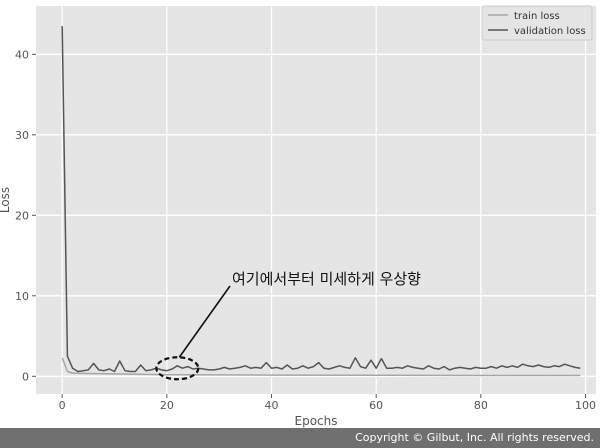 This screenshot has height=448, width=600. What do you see at coordinates (321, 367) in the screenshot?
I see `series-line-train-loss` at bounding box center [321, 367].